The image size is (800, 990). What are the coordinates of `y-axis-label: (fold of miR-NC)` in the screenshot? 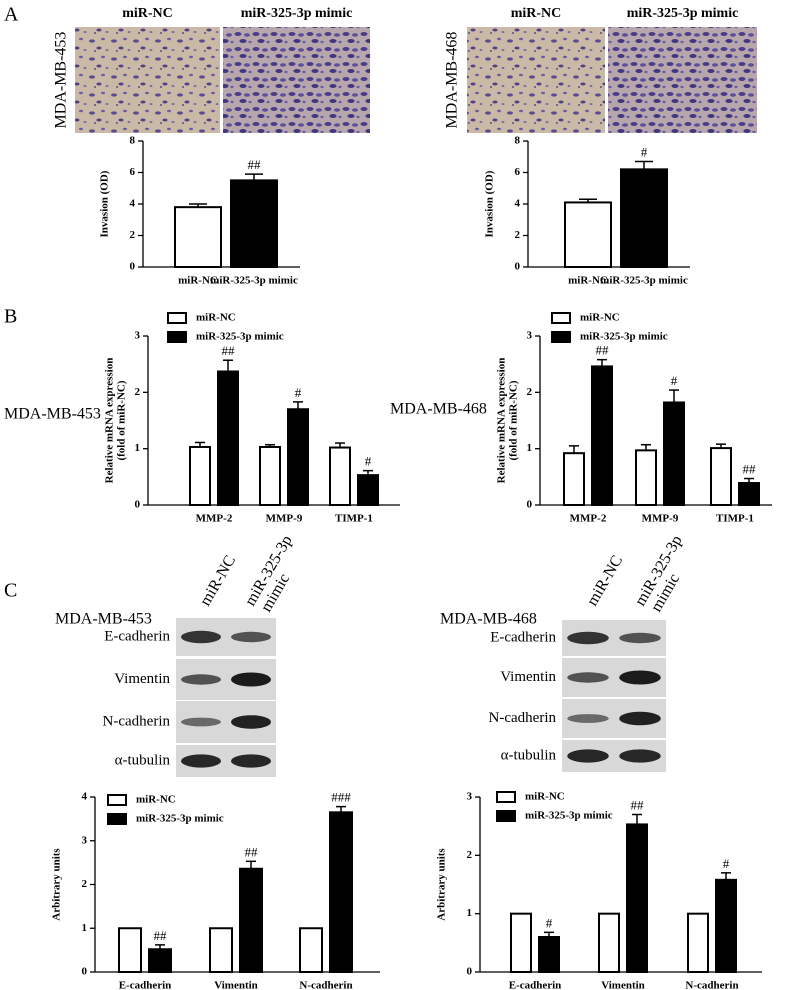 It's located at (514, 420).